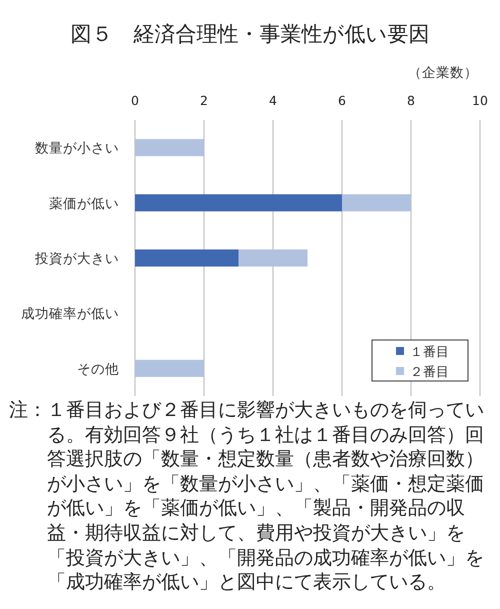 The image size is (500, 609). What do you see at coordinates (84, 204) in the screenshot?
I see `y-tick-label: 薬価が低い` at bounding box center [84, 204].